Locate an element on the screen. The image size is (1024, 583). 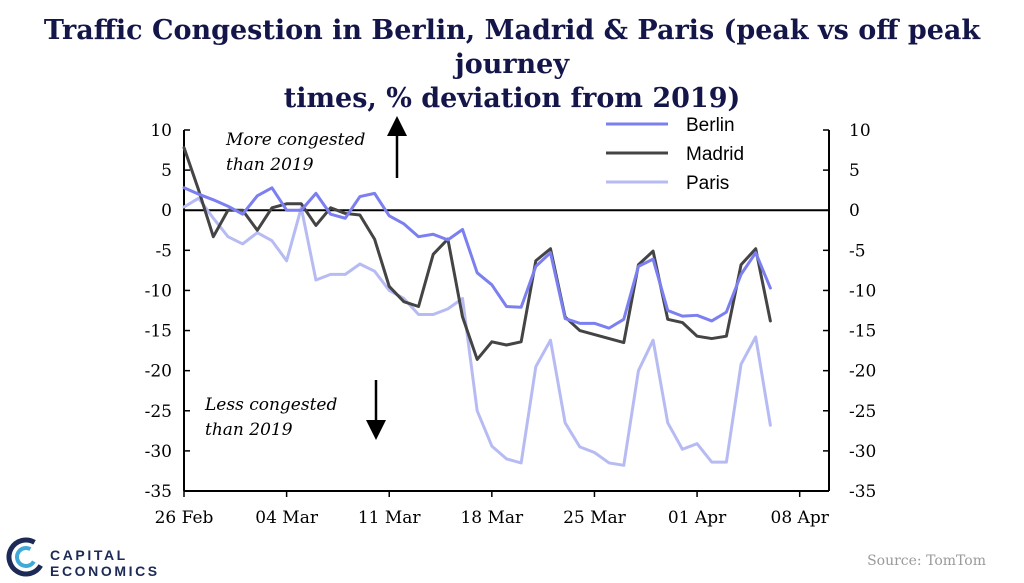
legend-label-paris: Paris is located at coordinates (707, 183).